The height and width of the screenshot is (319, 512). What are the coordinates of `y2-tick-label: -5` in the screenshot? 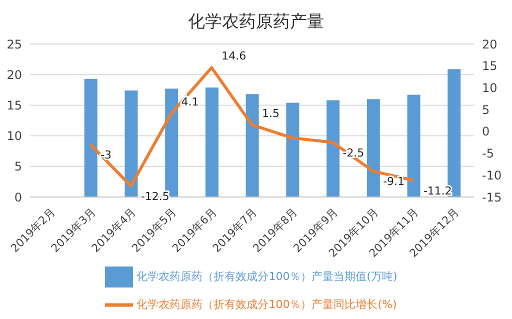 It's located at (488, 153).